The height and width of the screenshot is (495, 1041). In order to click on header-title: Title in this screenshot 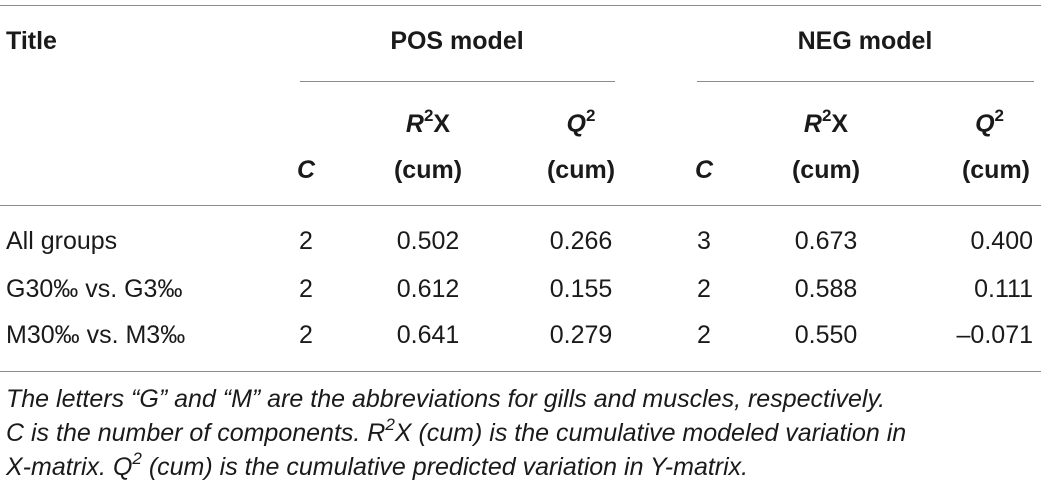, I will do `click(31, 41)`.